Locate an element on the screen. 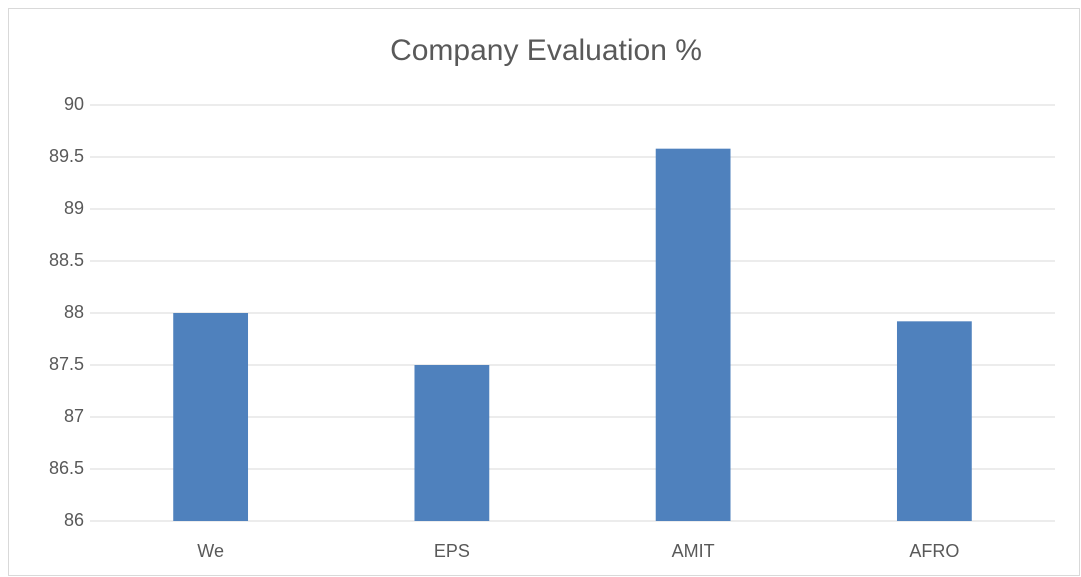 The image size is (1081, 577). y-tick-label: 88 is located at coordinates (74, 312).